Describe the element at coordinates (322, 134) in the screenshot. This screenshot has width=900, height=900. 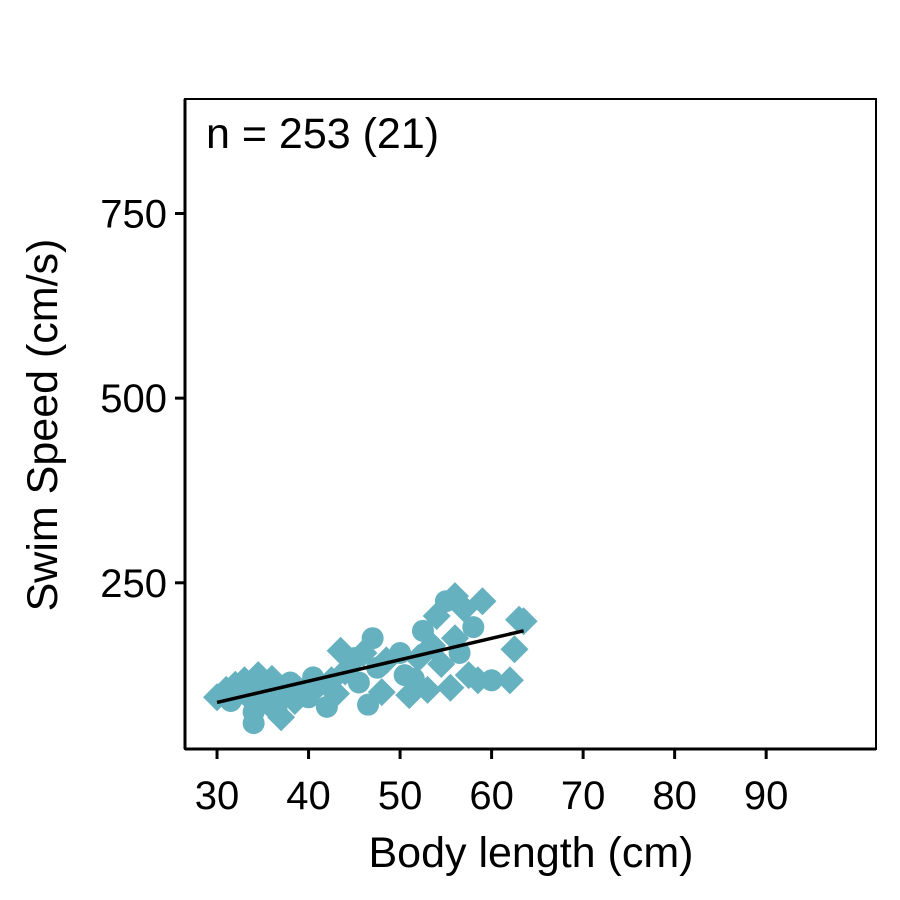
I see `n-annotation: n = 253 (21)` at that location.